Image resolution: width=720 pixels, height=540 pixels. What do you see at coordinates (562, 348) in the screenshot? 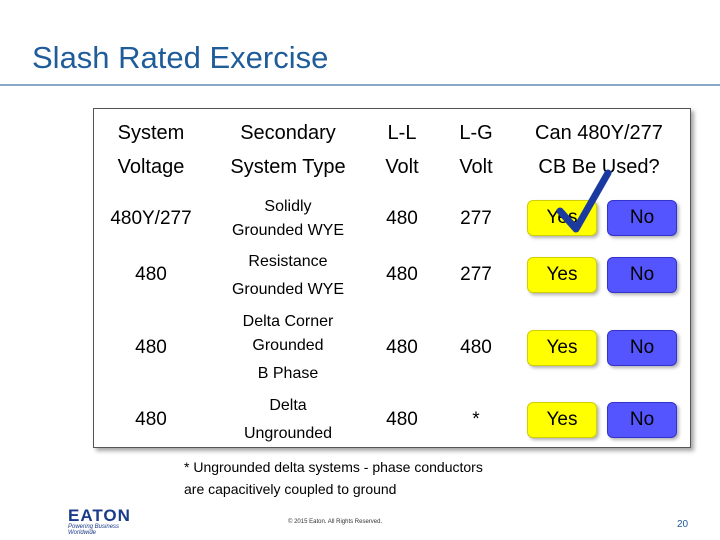
I see `row-3-yes-button: Yes` at bounding box center [562, 348].